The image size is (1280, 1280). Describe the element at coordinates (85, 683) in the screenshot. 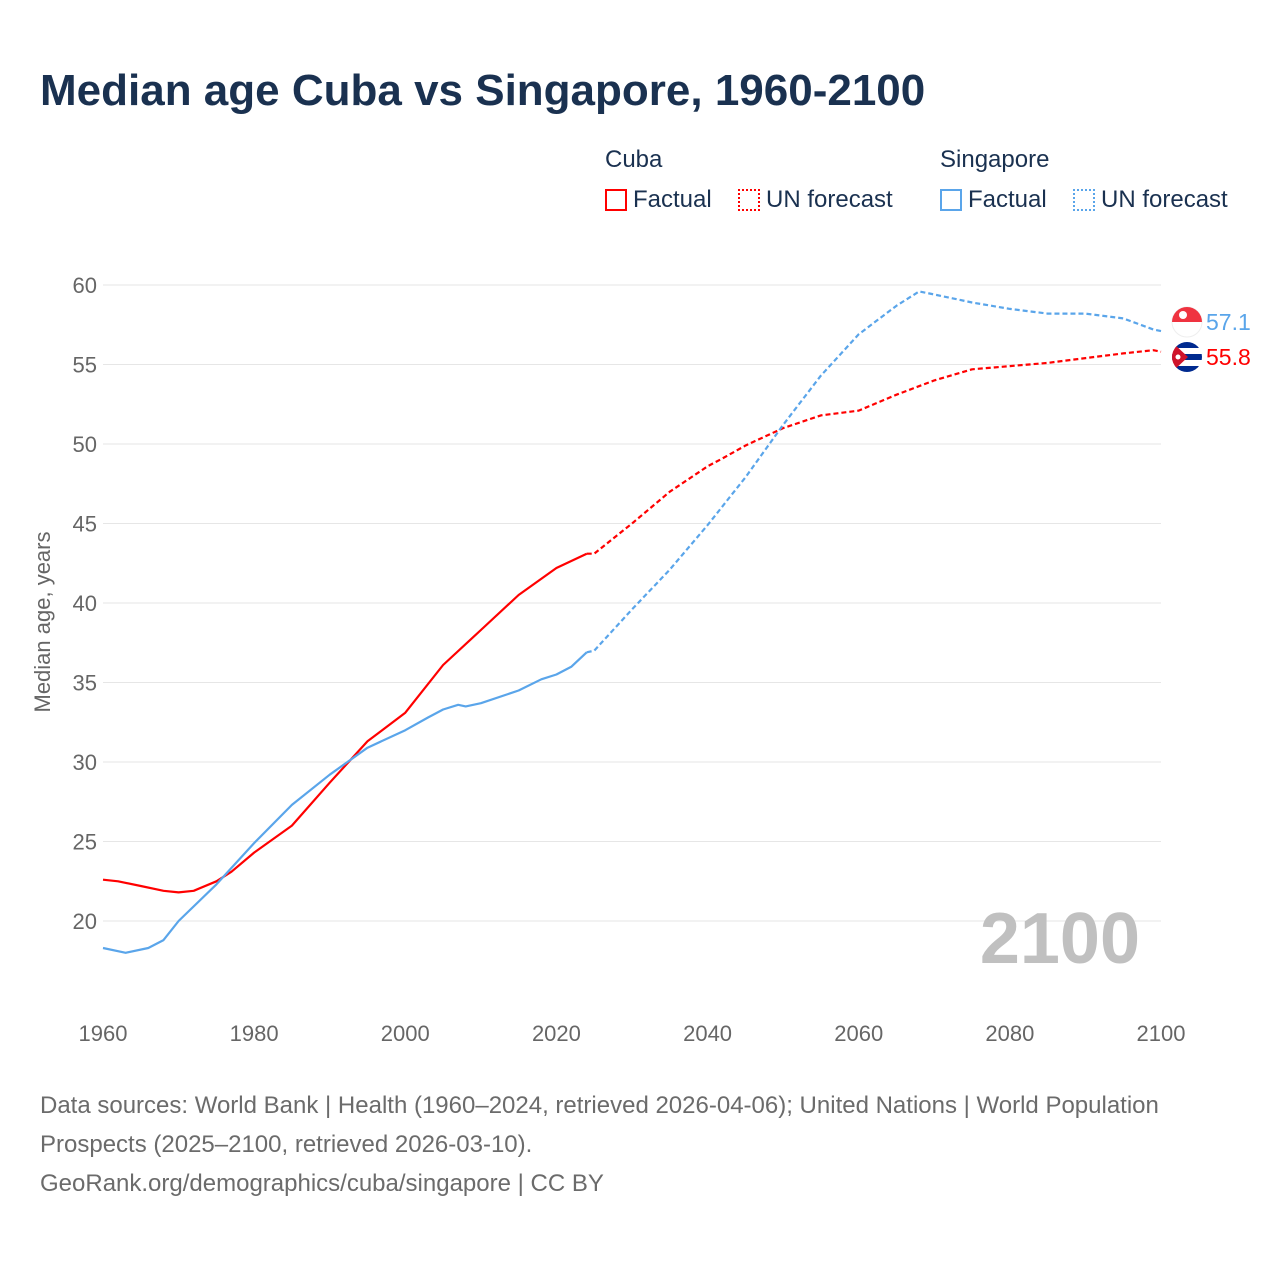

I see `y-tick-label: 35` at that location.